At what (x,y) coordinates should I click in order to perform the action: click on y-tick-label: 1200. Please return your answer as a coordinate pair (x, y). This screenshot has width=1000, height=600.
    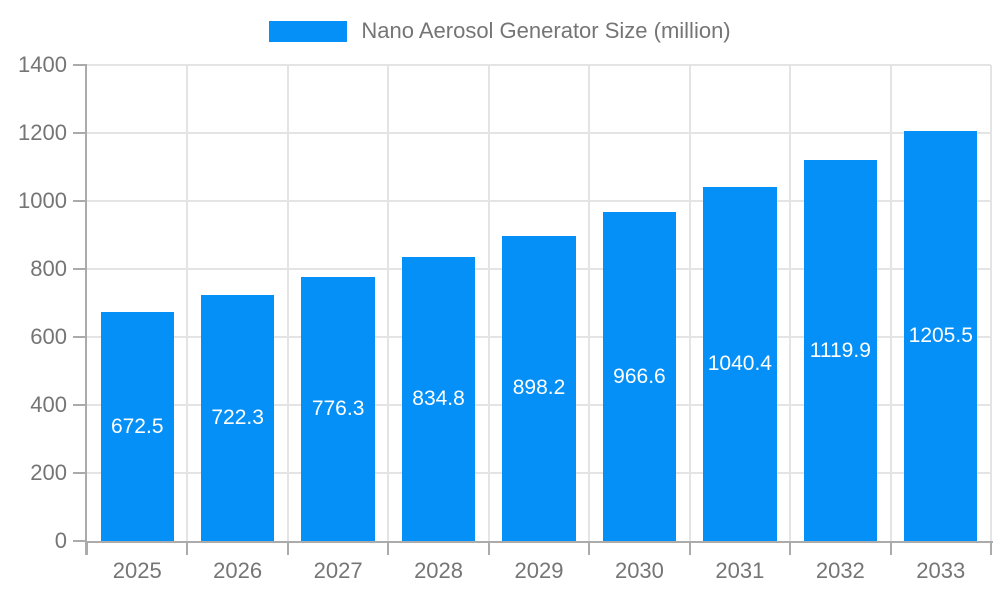
    Looking at the image, I should click on (42, 132).